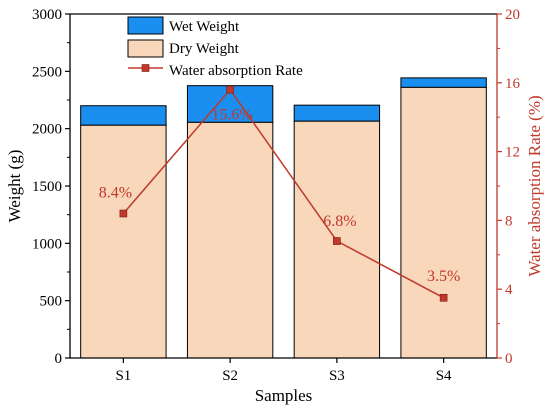 This screenshot has height=410, width=550. What do you see at coordinates (231, 115) in the screenshot?
I see `rate-label-s2: 15.6%` at bounding box center [231, 115].